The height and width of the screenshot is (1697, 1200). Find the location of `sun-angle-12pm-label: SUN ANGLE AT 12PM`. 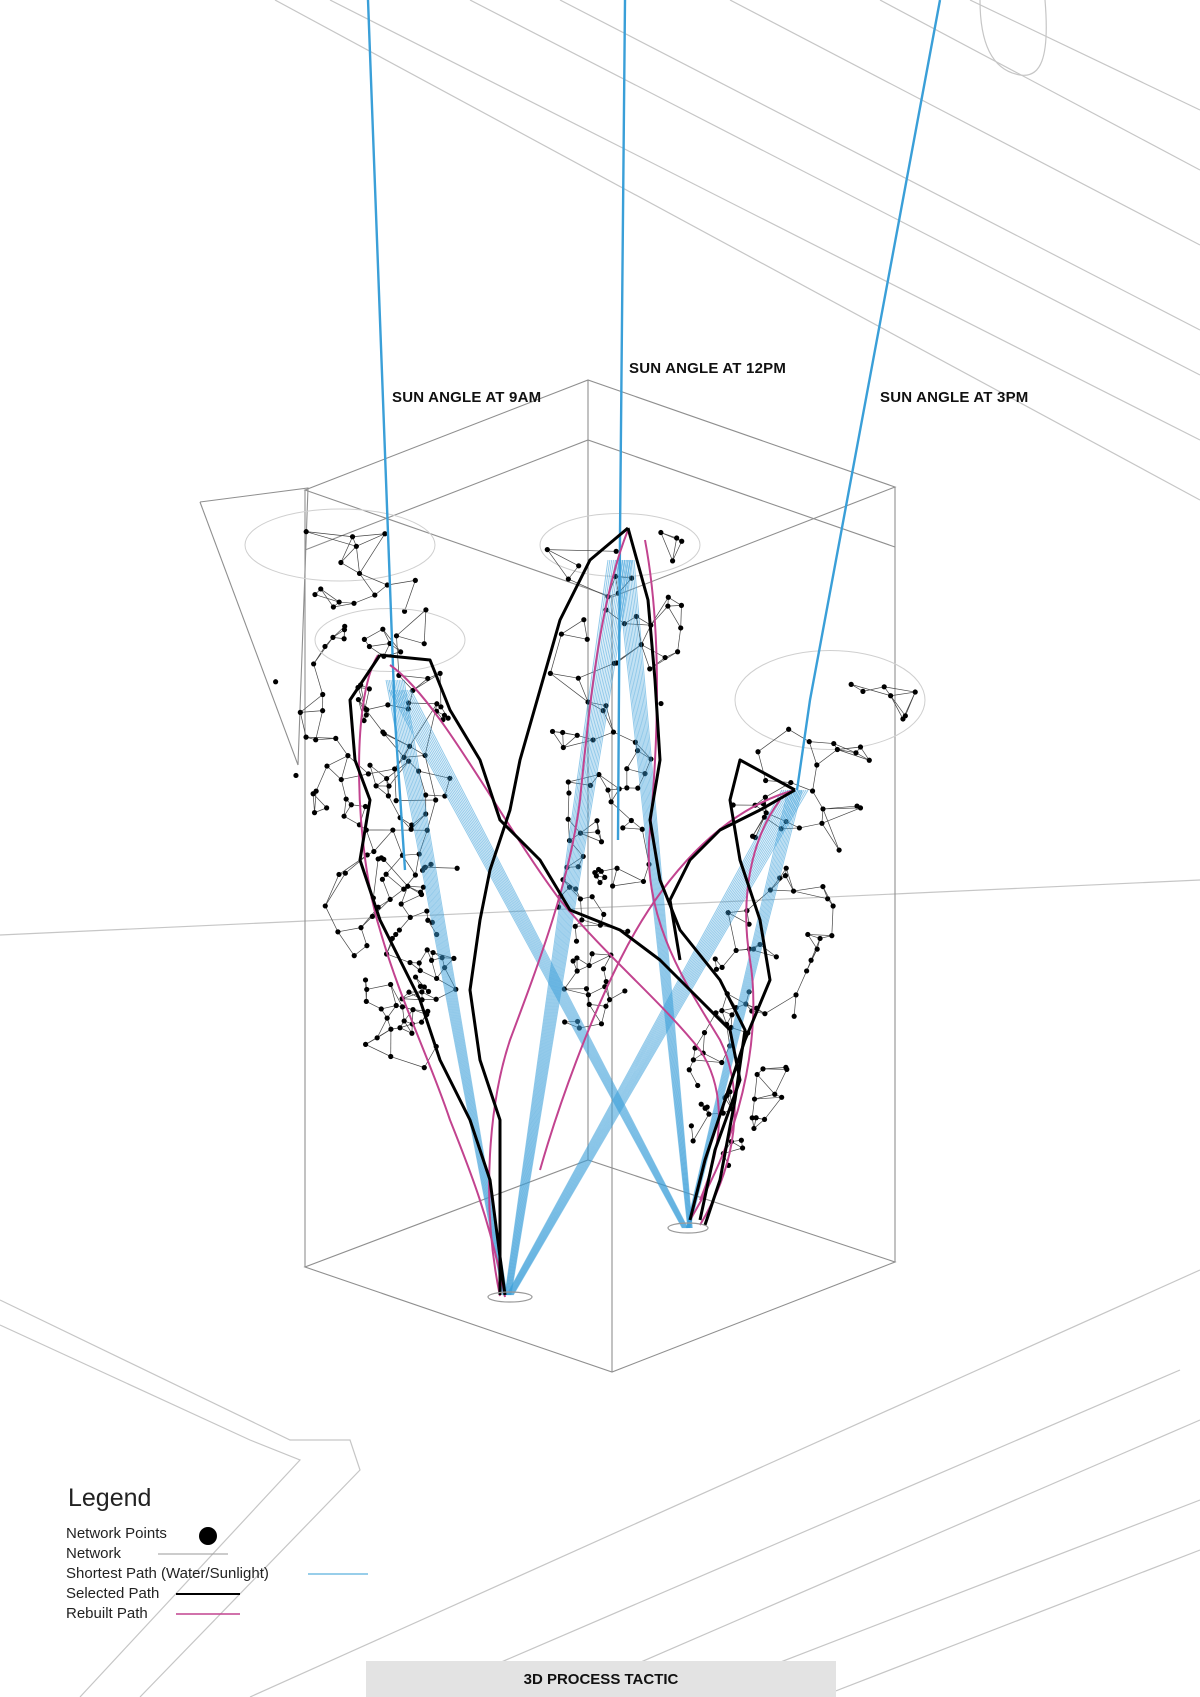

sun-angle-12pm-label: SUN ANGLE AT 12PM is located at coordinates (708, 368).